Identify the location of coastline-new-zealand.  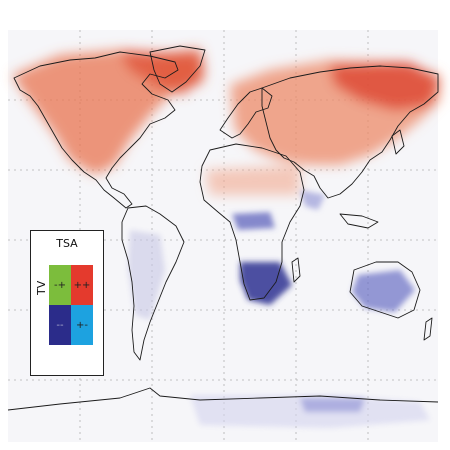
(428, 329).